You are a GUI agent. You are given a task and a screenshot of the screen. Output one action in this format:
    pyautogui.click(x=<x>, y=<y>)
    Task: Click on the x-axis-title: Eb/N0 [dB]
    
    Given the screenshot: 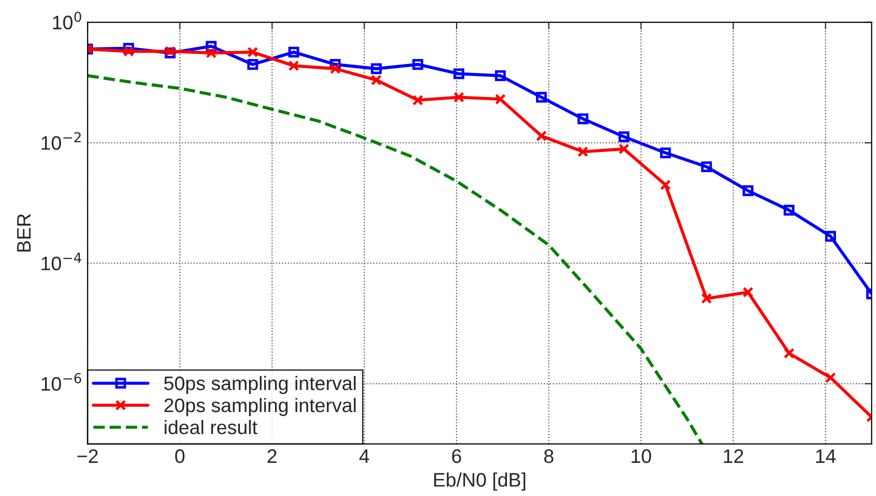 What is the action you would take?
    pyautogui.click(x=480, y=481)
    